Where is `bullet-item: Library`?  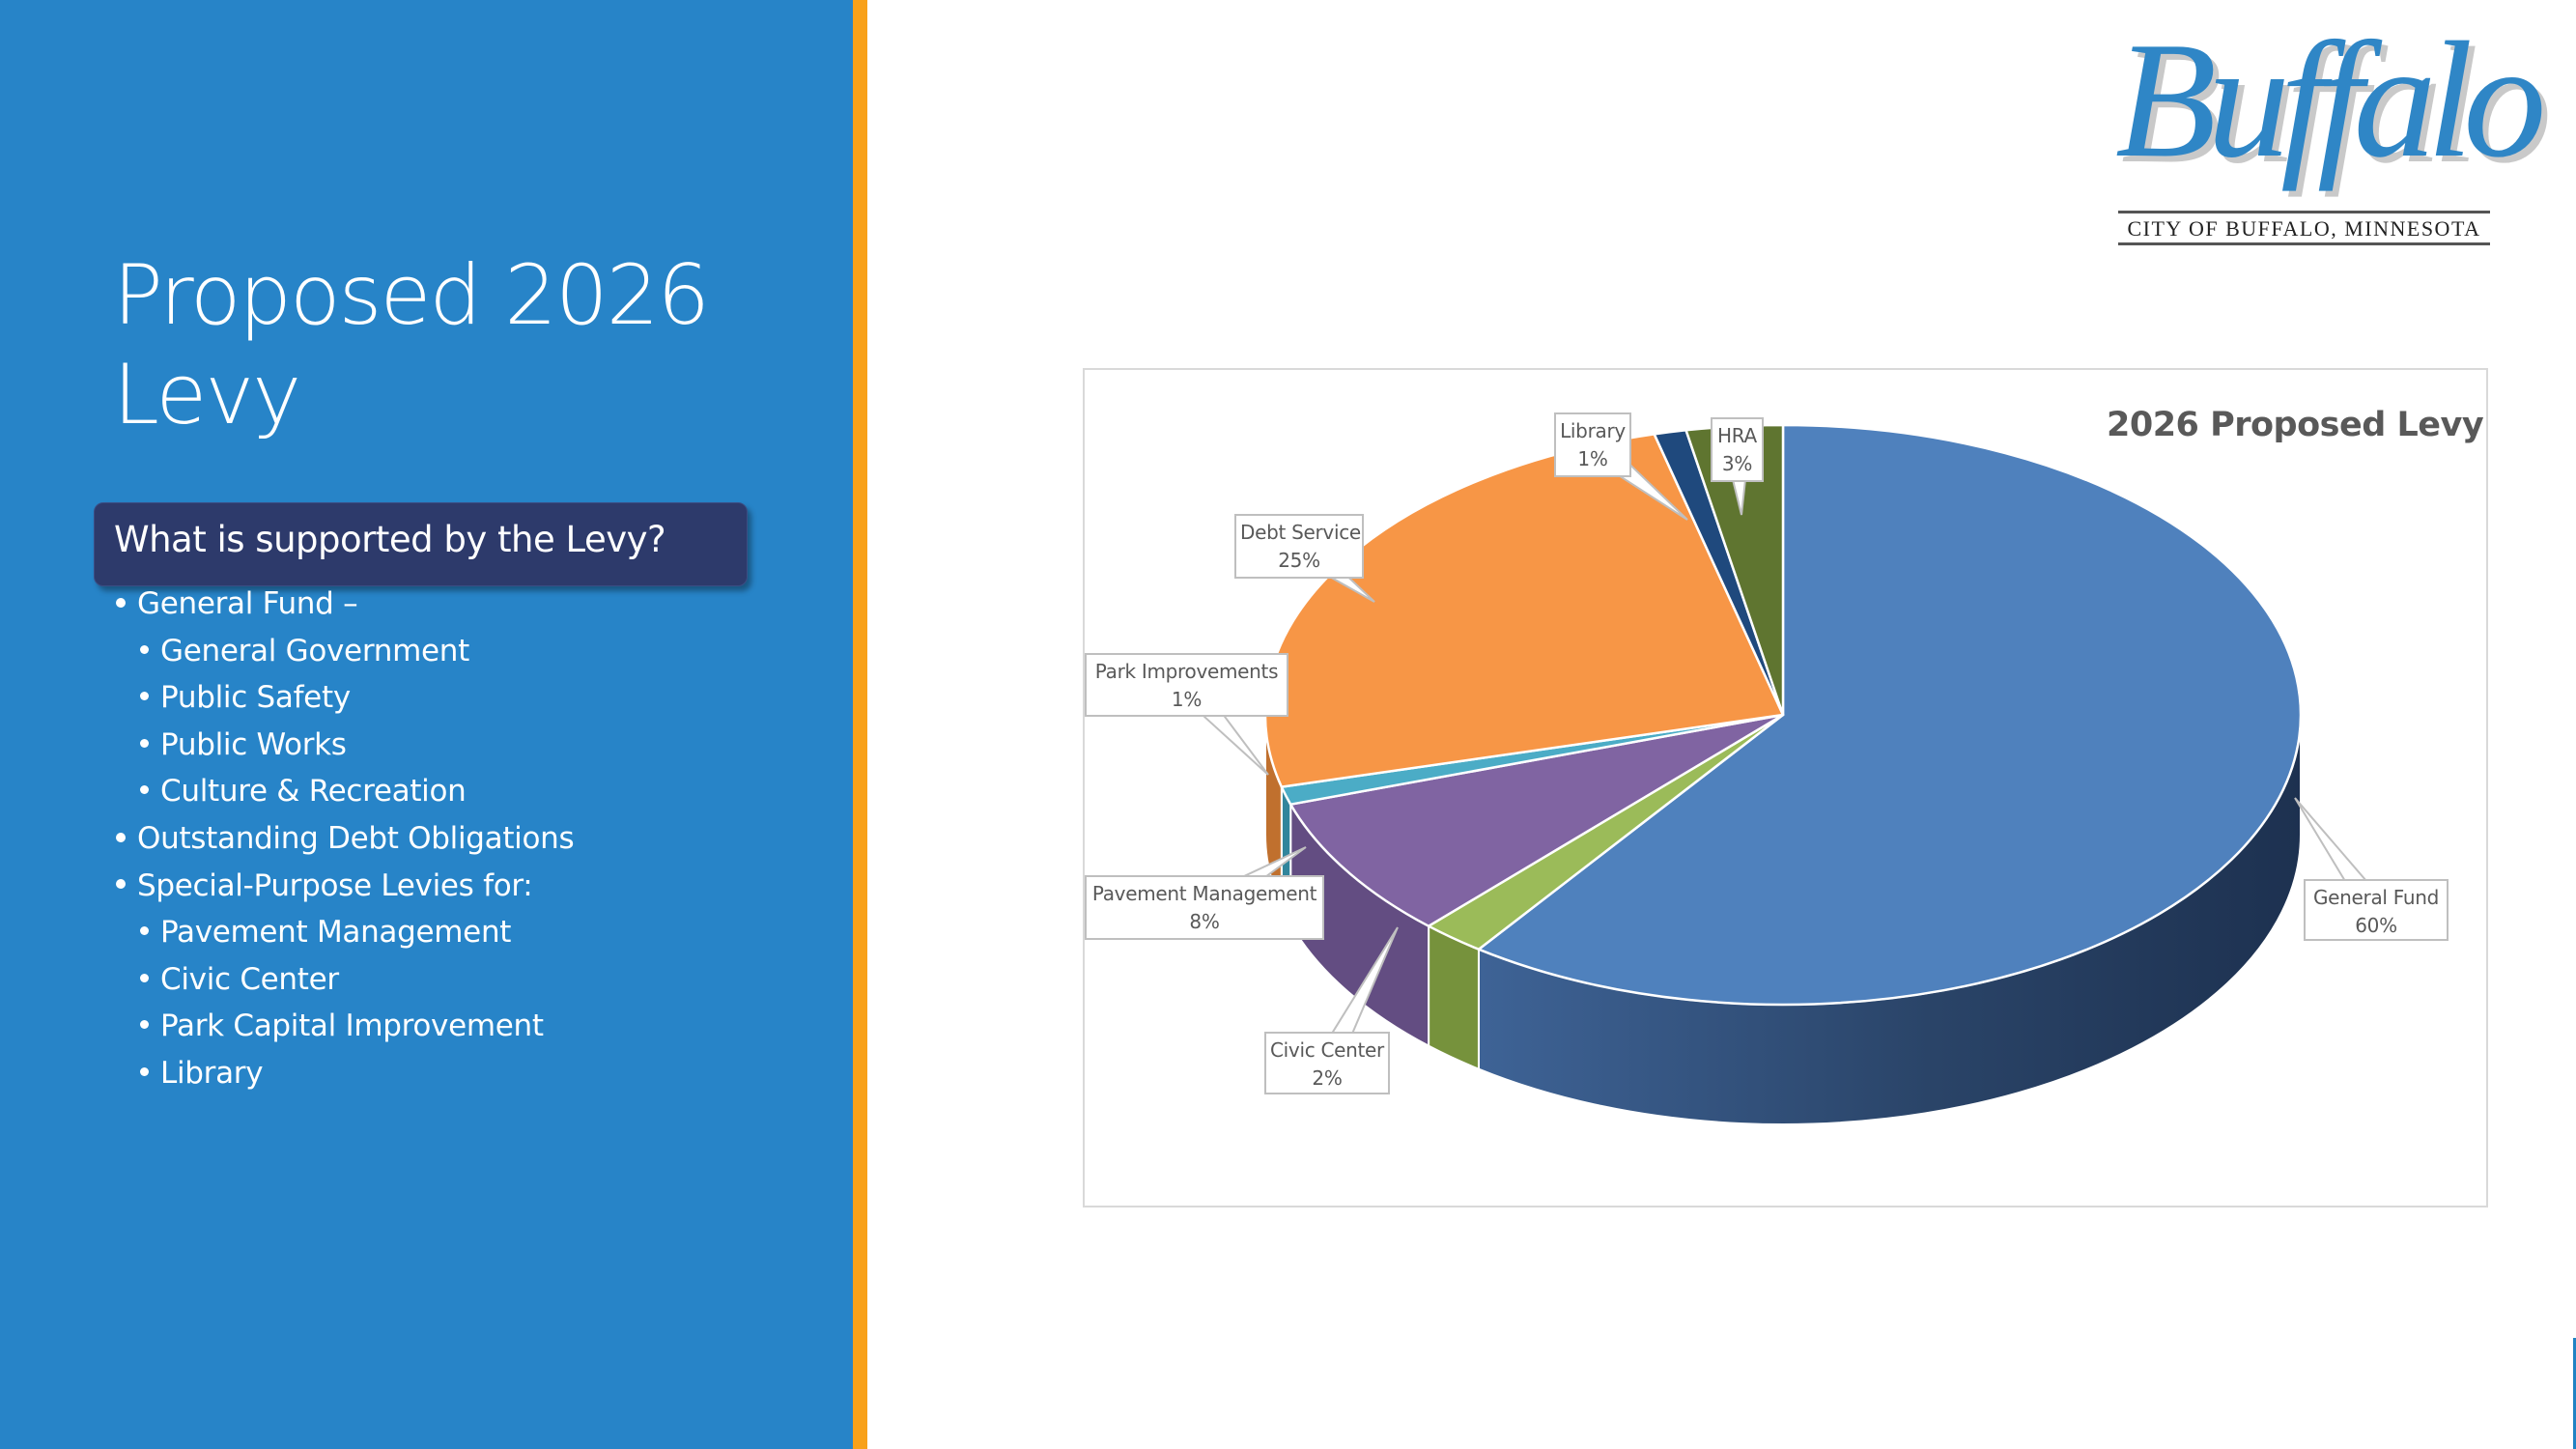 bullet-item: Library is located at coordinates (202, 1073).